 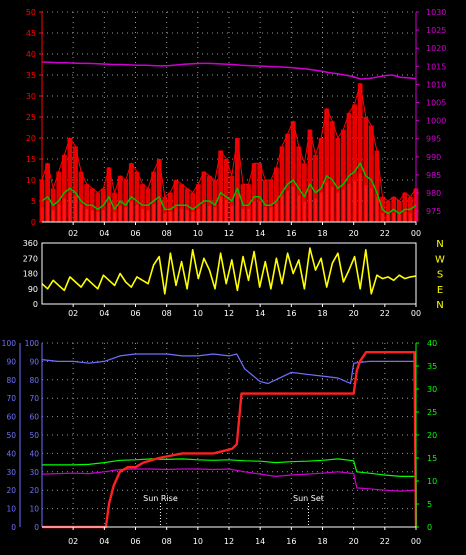 I want to click on humidity-tick-label: 90, so click(x=34, y=361).